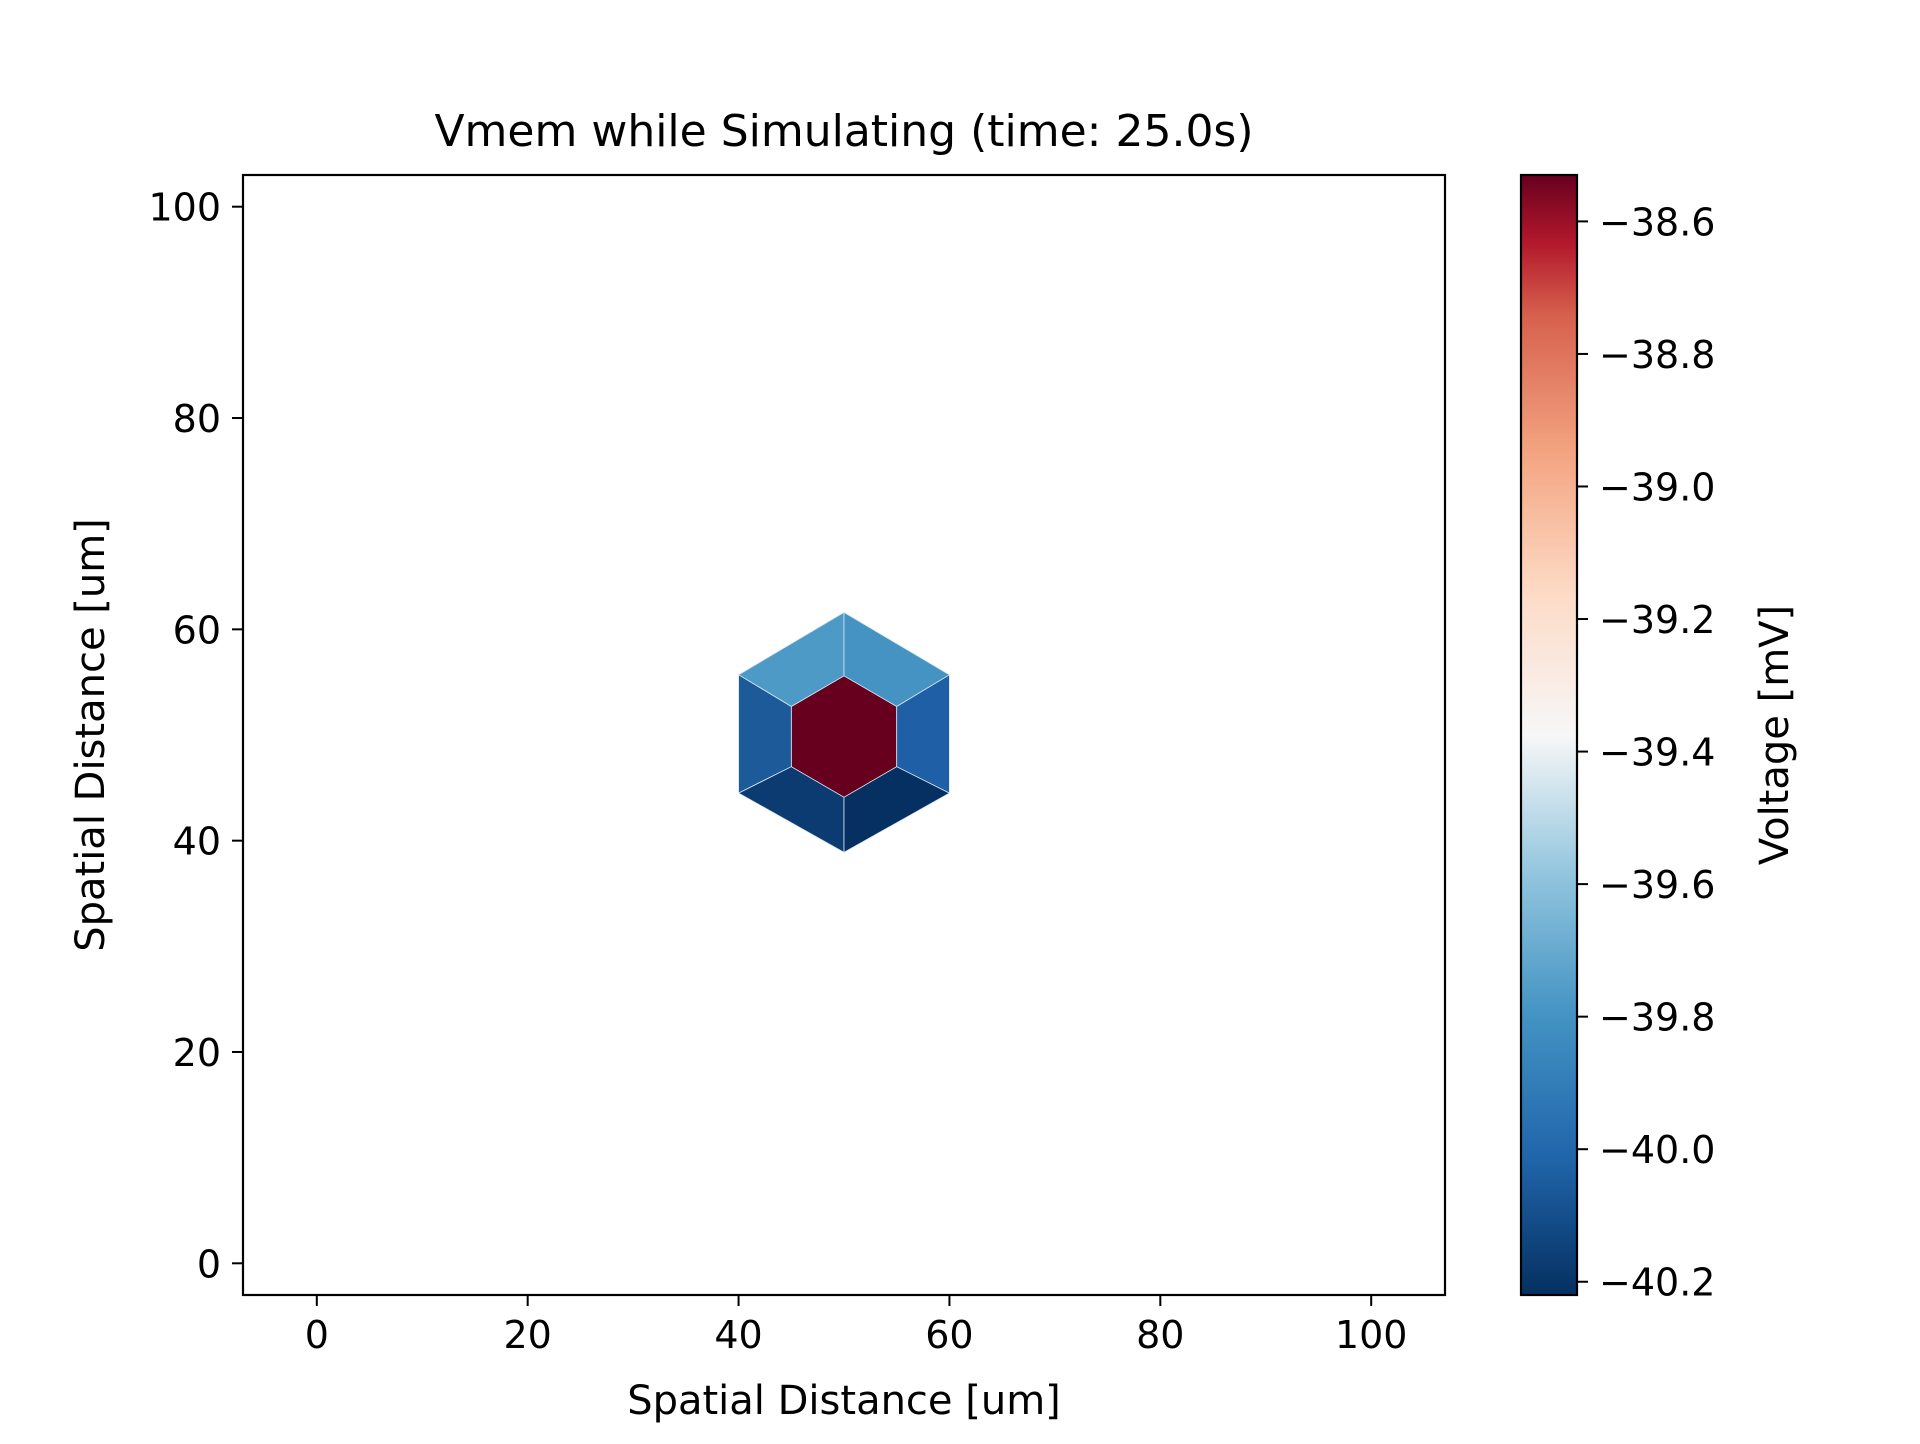 This screenshot has width=1920, height=1444. I want to click on x-tick-label: 40, so click(738, 1335).